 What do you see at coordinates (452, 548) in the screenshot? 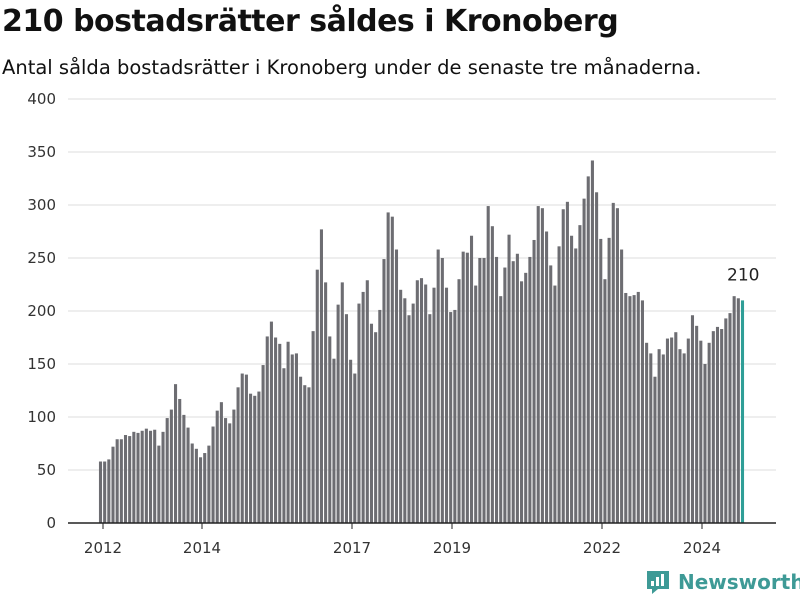
I see `x-tick-label: 2019` at bounding box center [452, 548].